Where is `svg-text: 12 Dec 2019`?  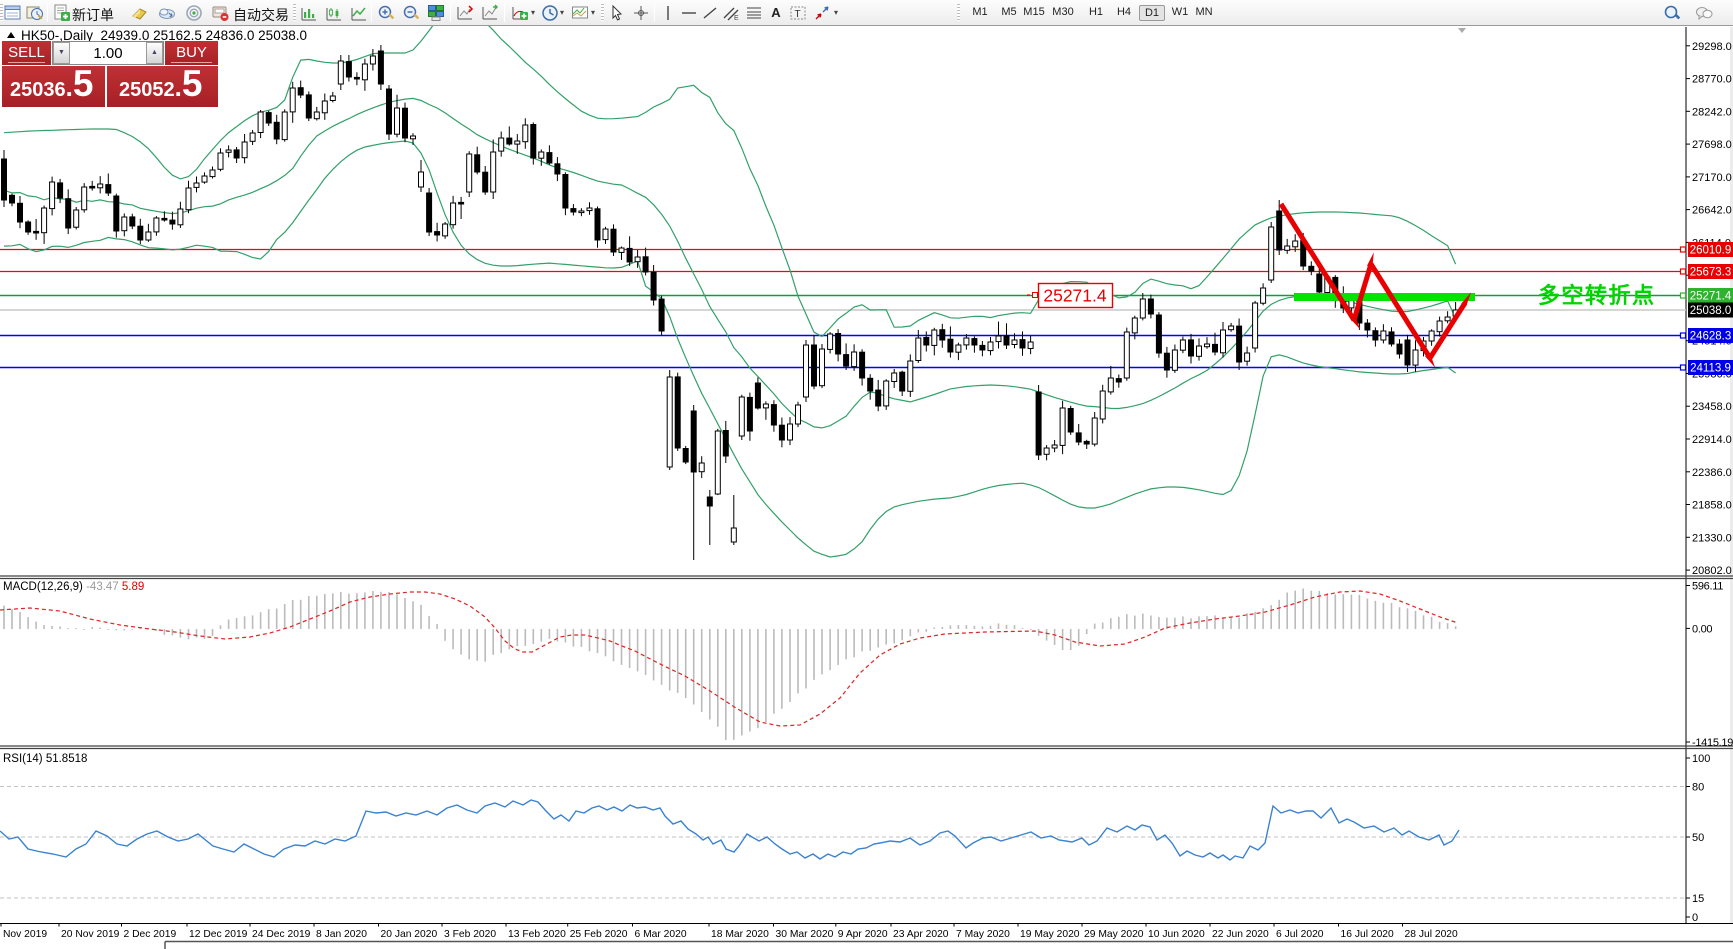
svg-text: 12 Dec 2019 is located at coordinates (218, 934).